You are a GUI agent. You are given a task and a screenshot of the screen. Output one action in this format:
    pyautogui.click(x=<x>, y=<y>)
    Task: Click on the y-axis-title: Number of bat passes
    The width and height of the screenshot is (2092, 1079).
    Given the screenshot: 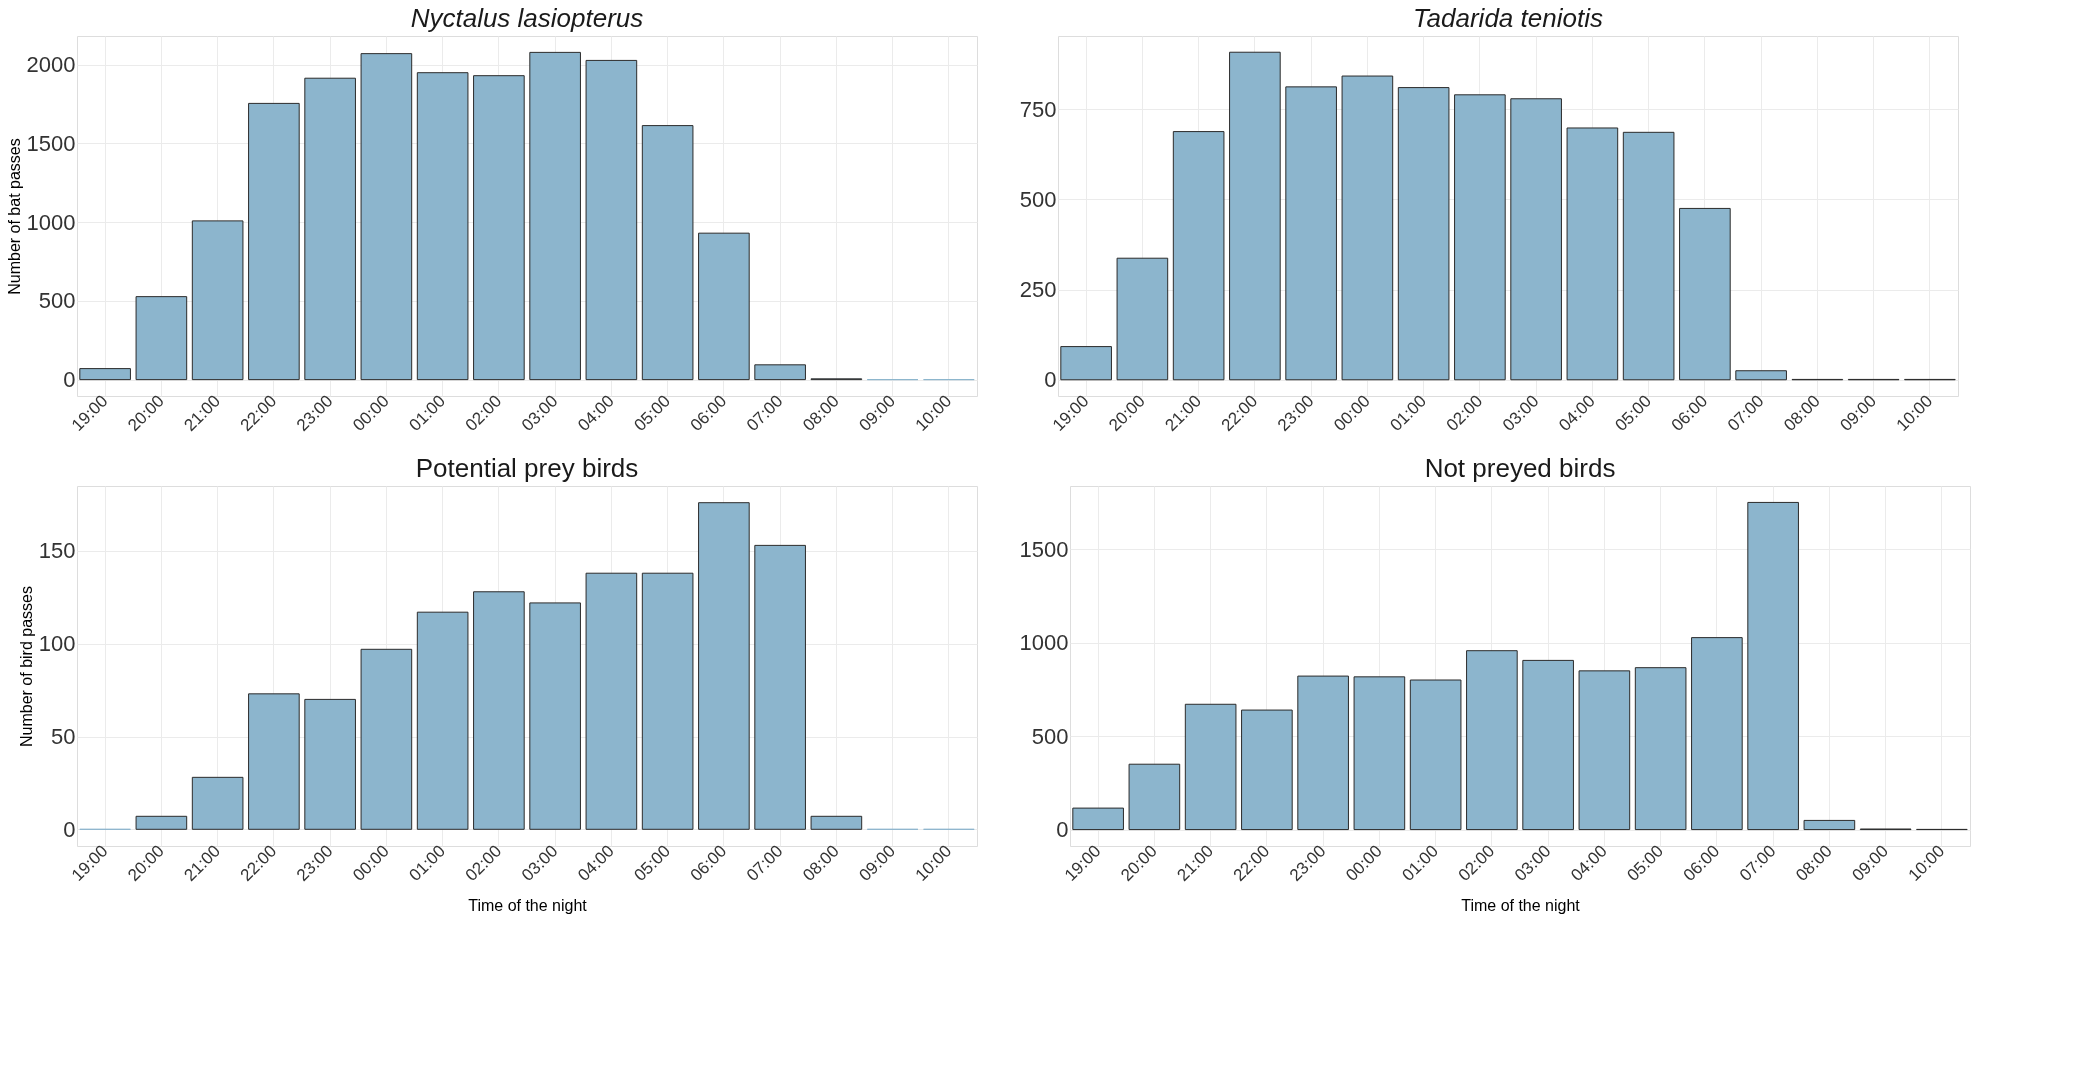 What is the action you would take?
    pyautogui.click(x=14, y=216)
    